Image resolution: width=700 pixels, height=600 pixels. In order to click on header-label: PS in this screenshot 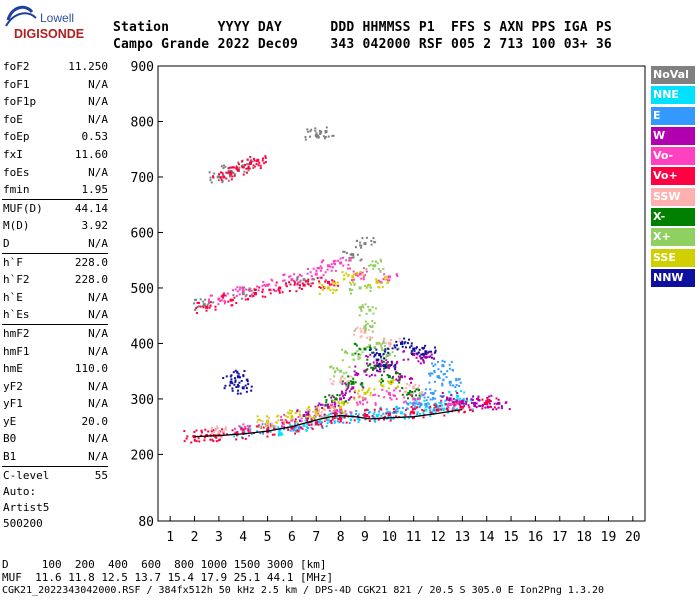, I will do `click(603, 27)`.